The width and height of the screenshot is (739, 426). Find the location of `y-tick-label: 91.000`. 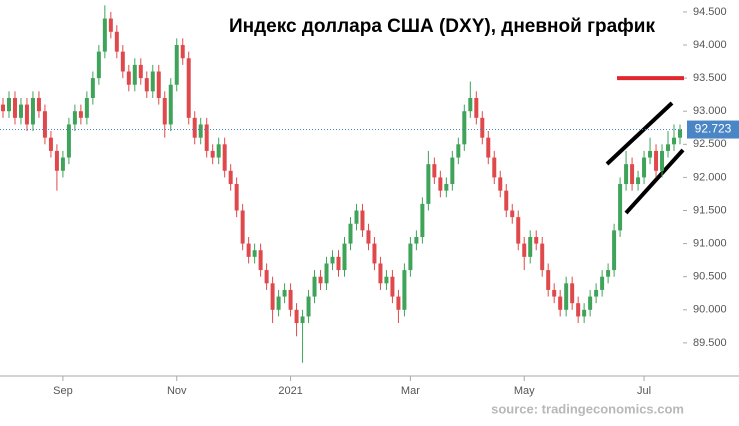

y-tick-label: 91.000 is located at coordinates (710, 244).